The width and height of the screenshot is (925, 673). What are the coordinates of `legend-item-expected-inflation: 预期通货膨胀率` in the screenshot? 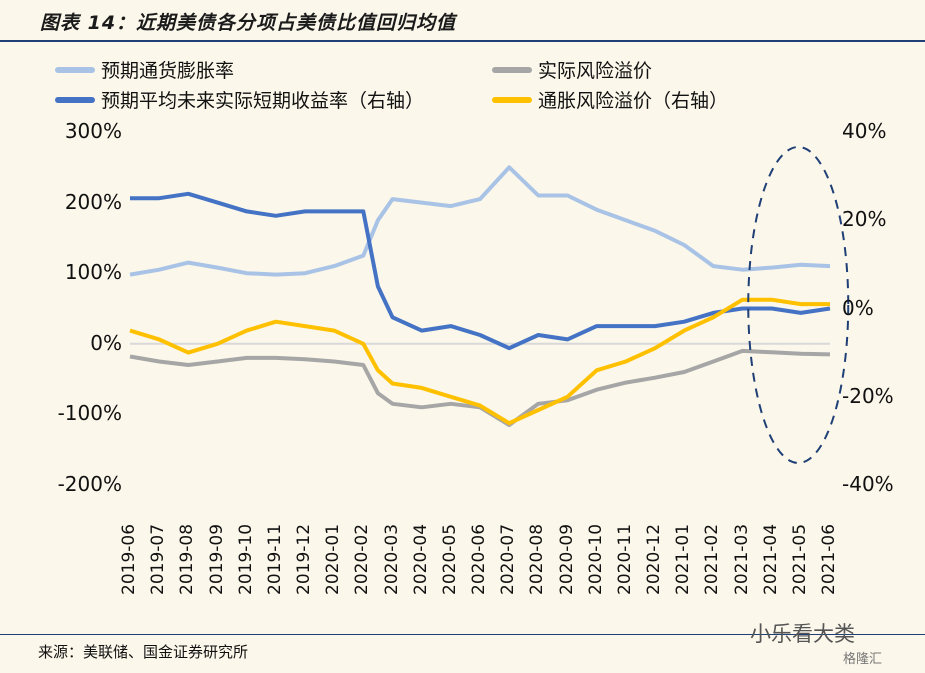 It's located at (144, 69).